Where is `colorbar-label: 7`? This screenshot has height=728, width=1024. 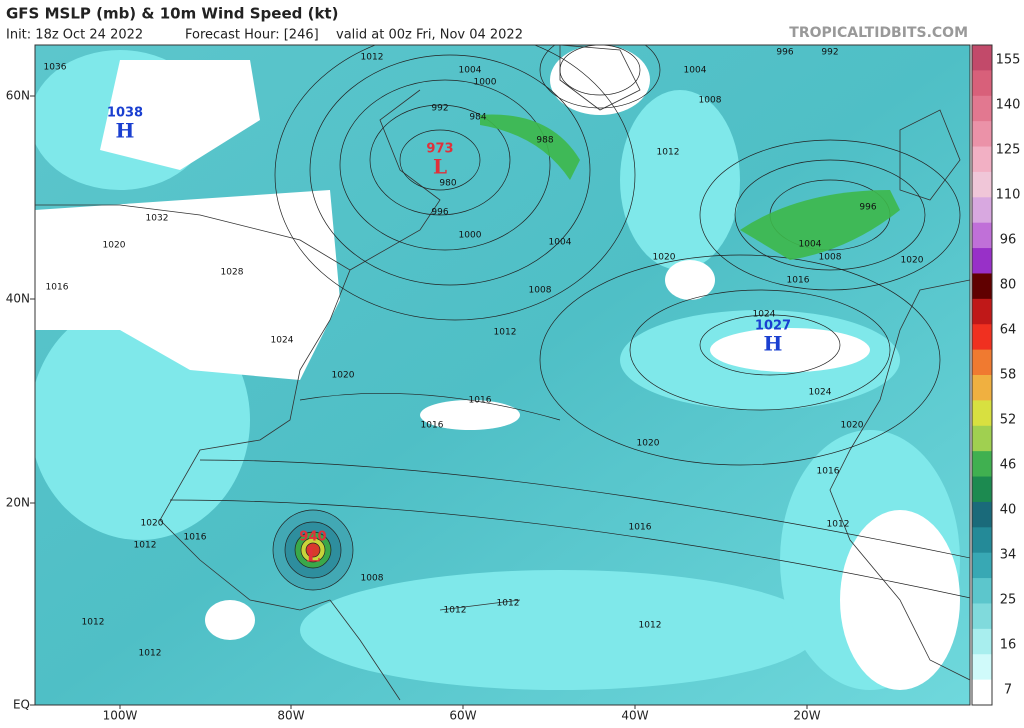 colorbar-label: 7 is located at coordinates (1008, 690).